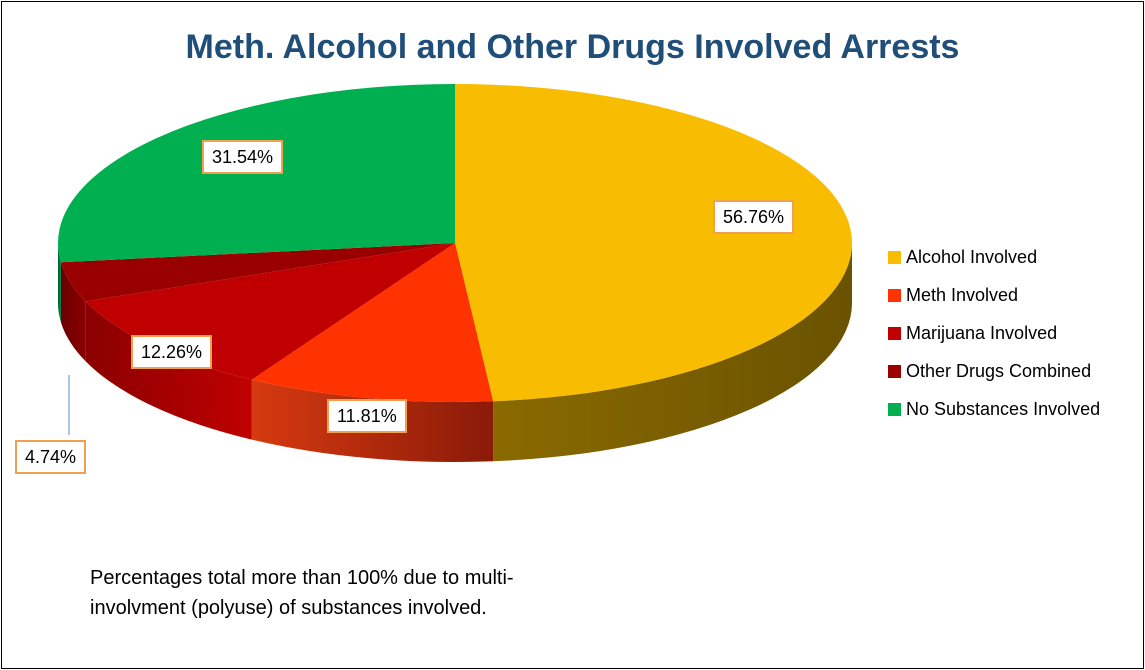 This screenshot has height=670, width=1145. I want to click on data-label-no-substances-involved: 31.54%, so click(243, 157).